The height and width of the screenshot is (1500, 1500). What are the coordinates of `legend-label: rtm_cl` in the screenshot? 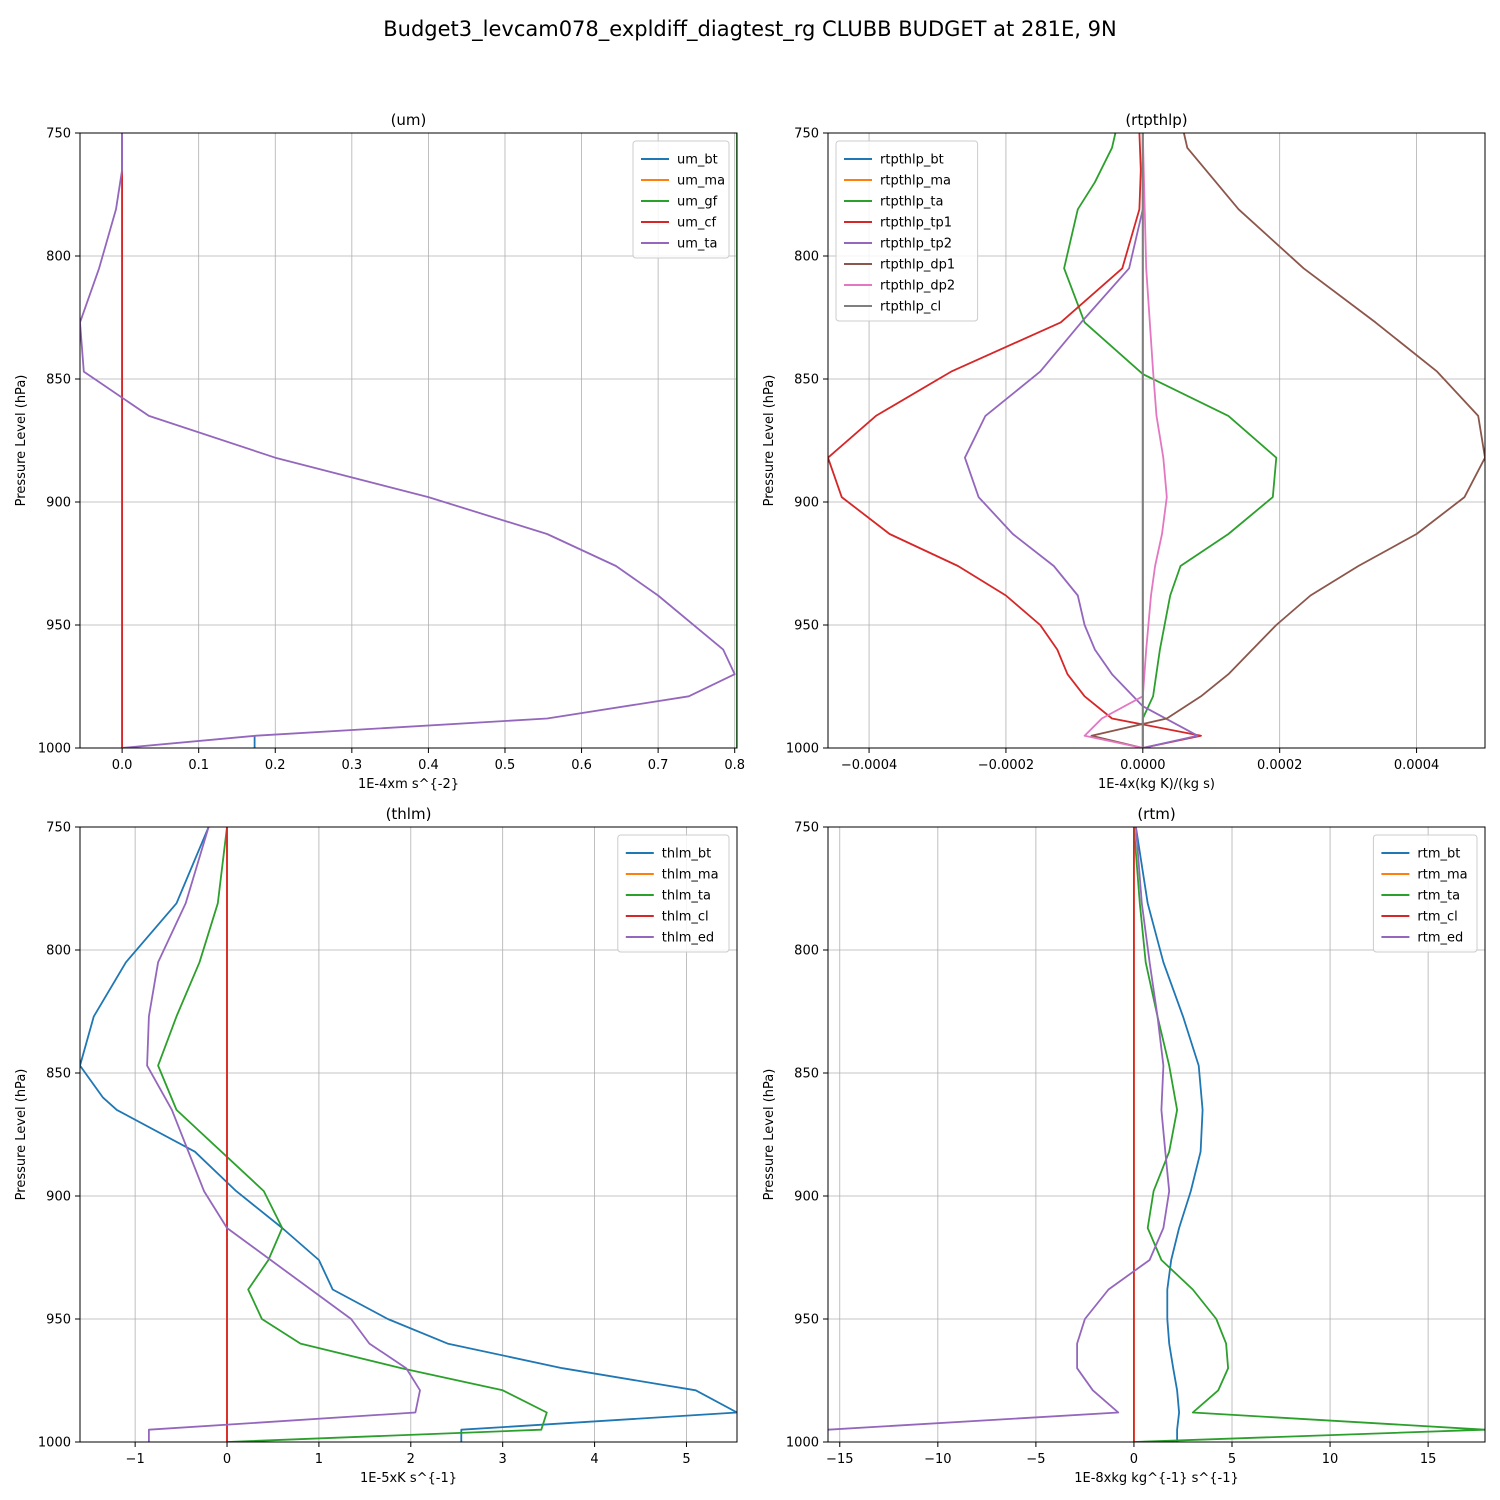 It's located at (1437, 917).